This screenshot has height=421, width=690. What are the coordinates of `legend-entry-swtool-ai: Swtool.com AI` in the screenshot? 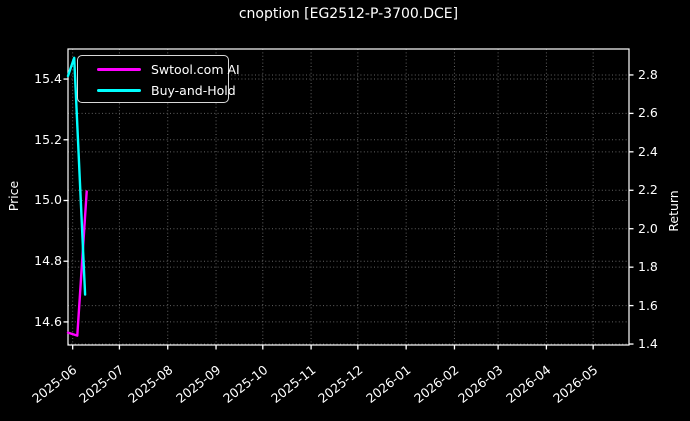 It's located at (159, 69).